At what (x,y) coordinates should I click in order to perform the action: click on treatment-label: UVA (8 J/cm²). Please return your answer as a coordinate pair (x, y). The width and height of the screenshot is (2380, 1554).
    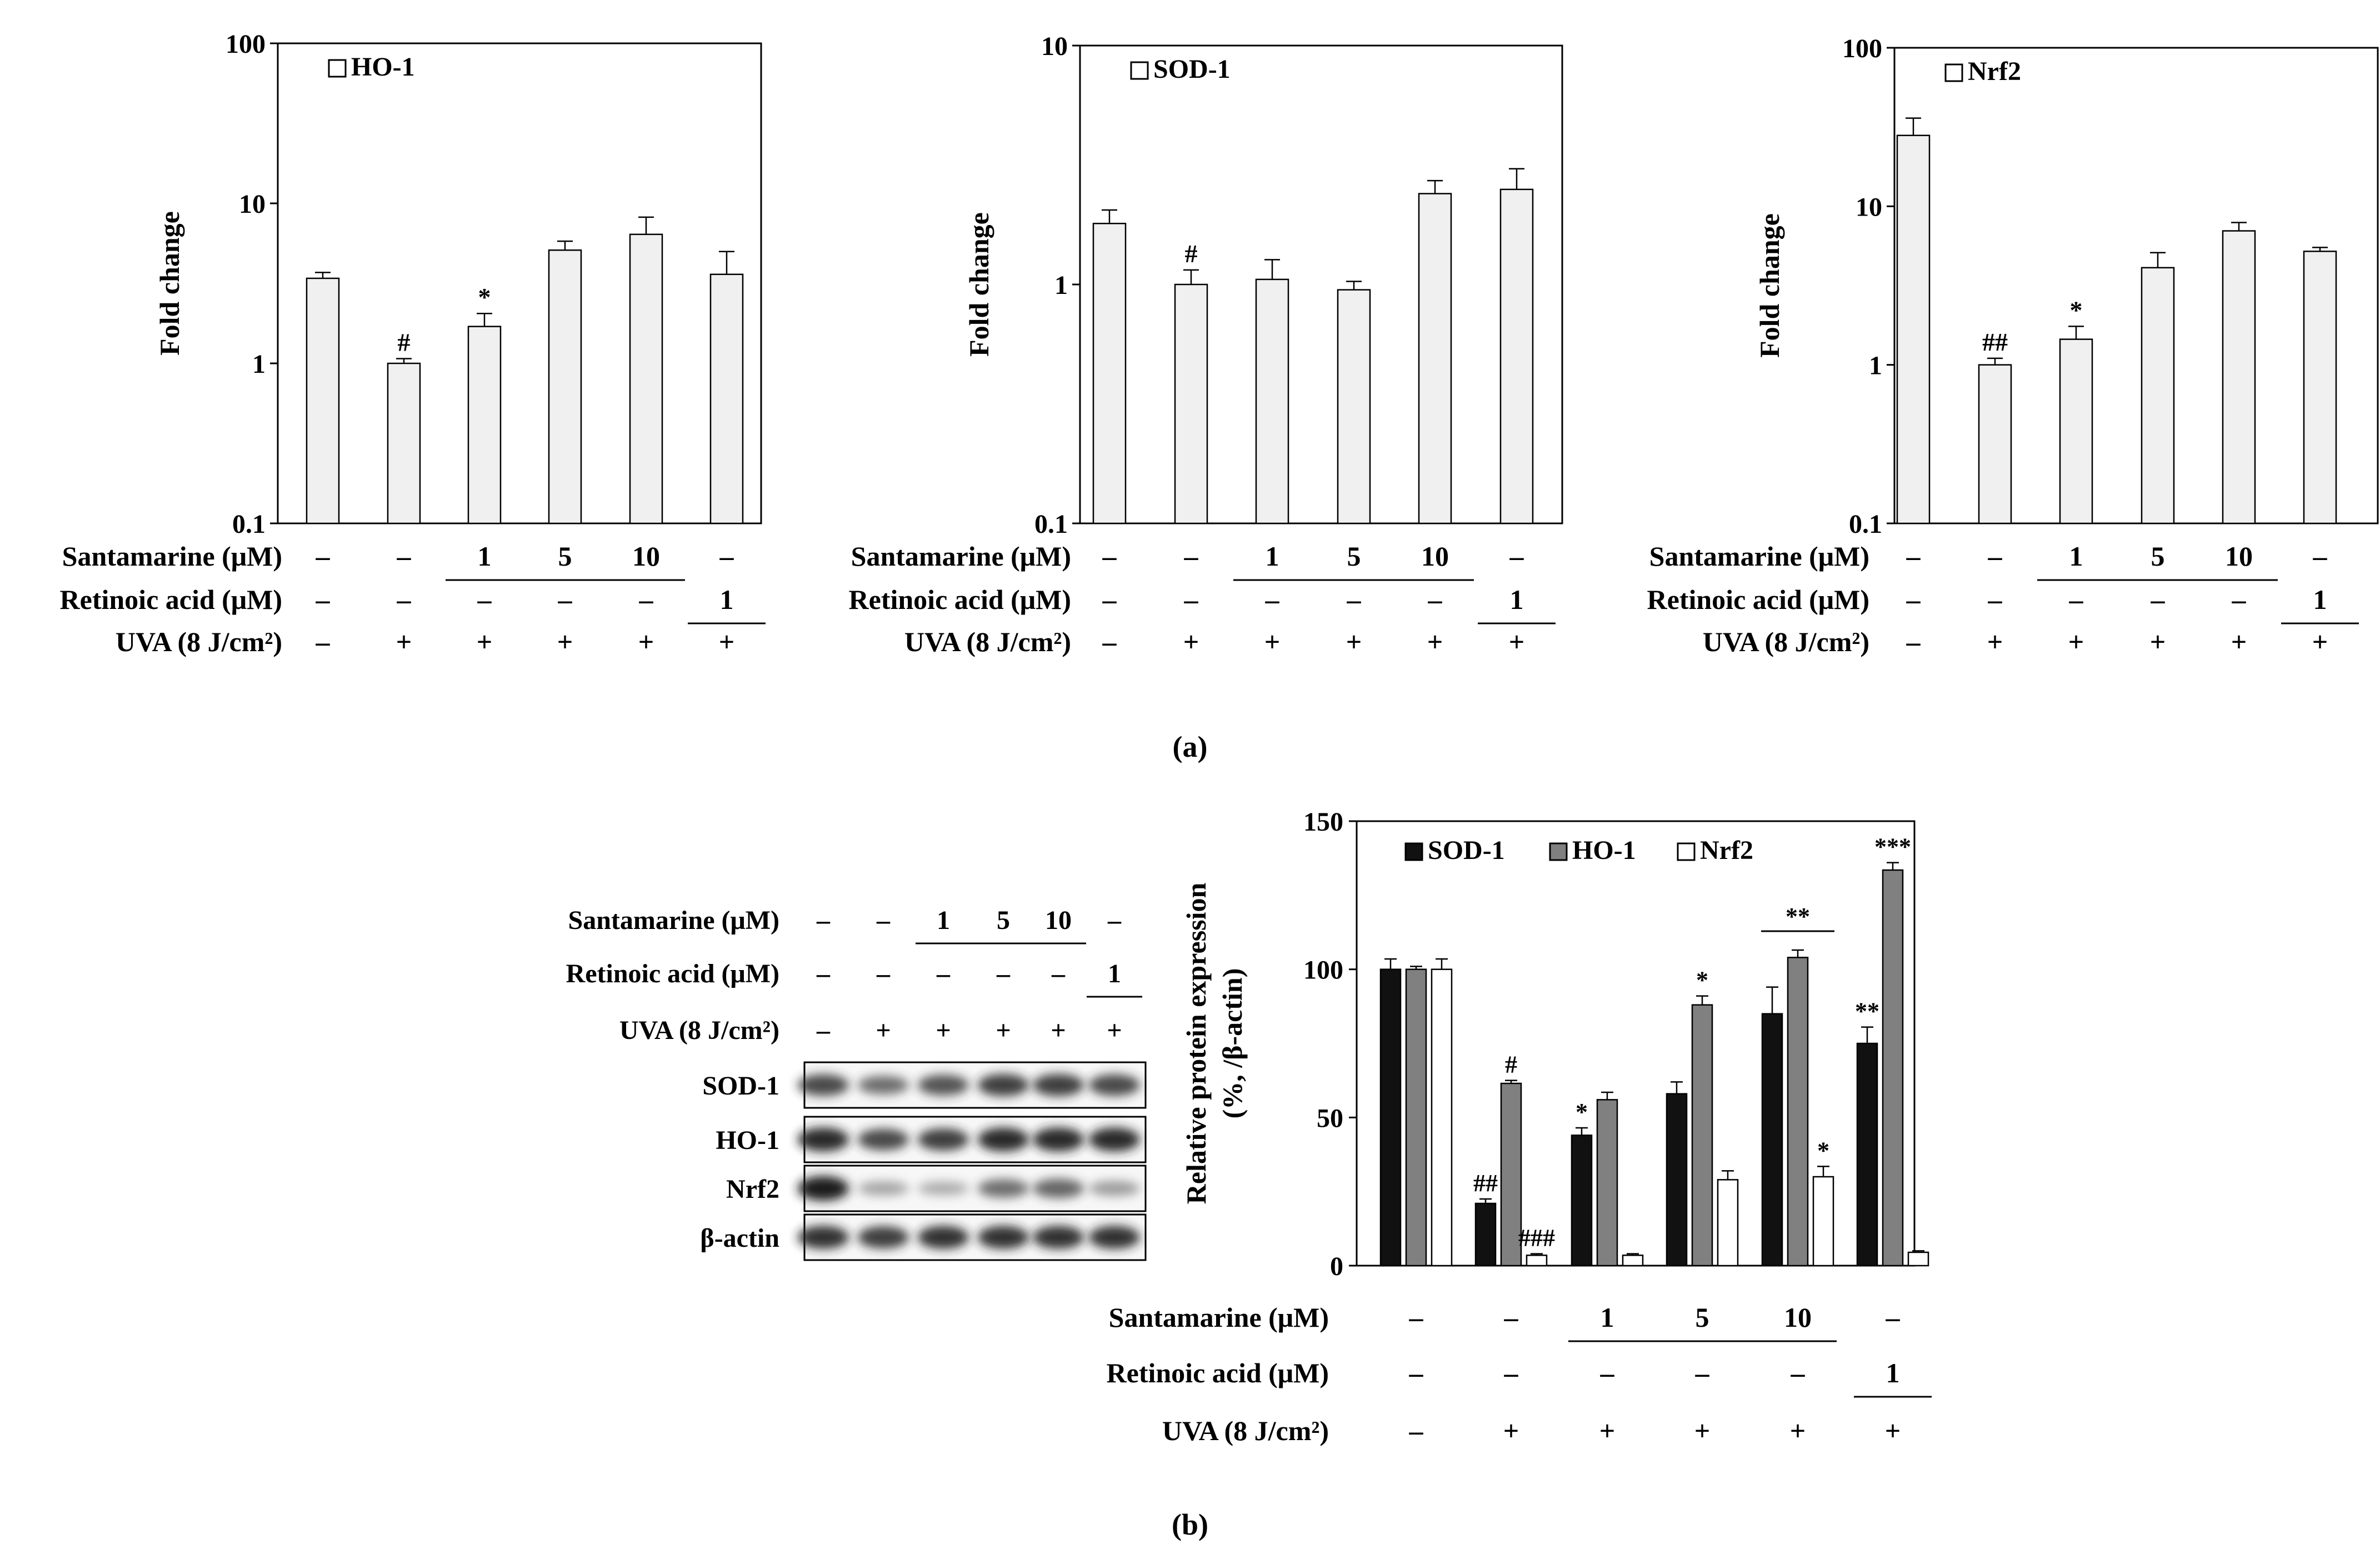
    Looking at the image, I should click on (987, 641).